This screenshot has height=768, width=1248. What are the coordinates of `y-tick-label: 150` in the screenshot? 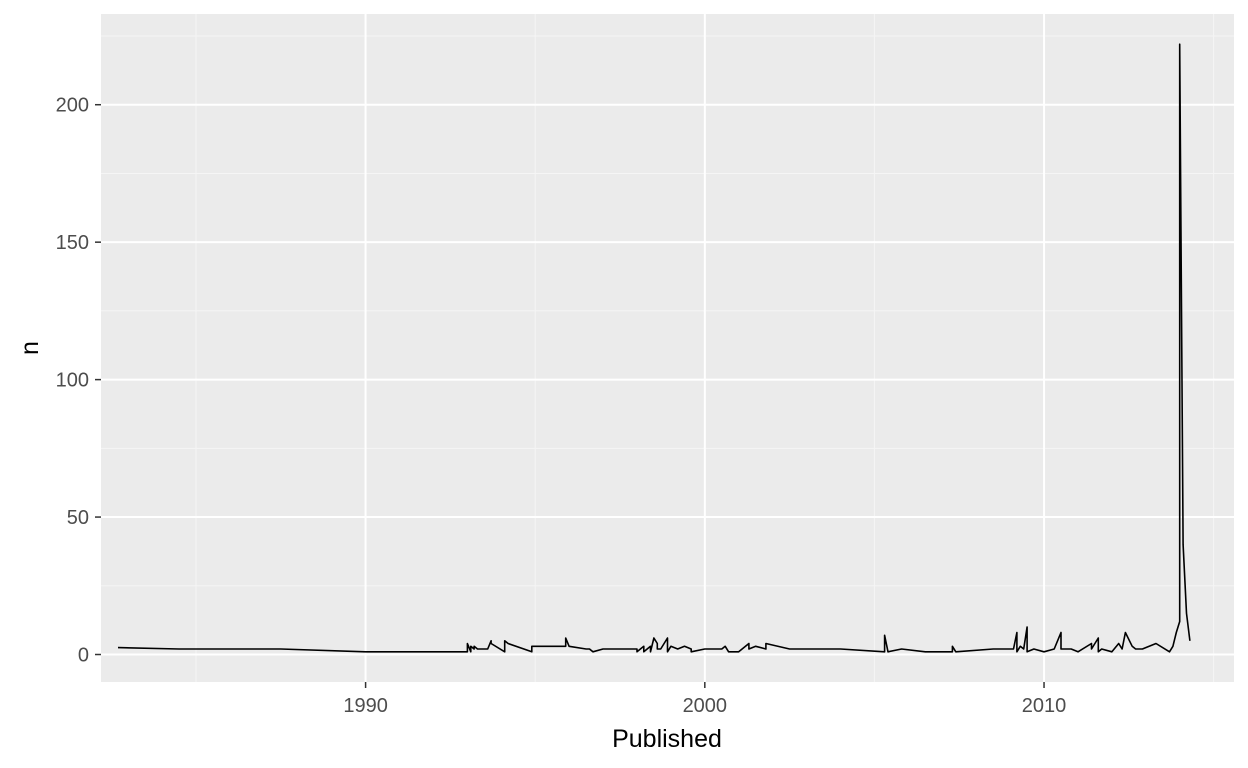 It's located at (72, 243).